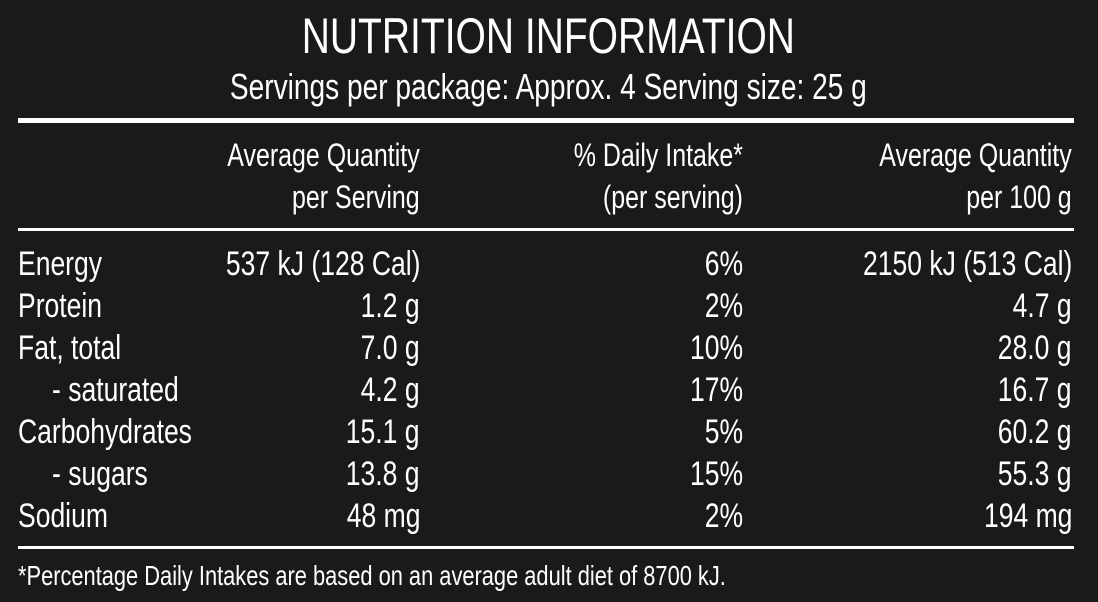 The width and height of the screenshot is (1098, 602). What do you see at coordinates (672, 197) in the screenshot?
I see `column-header-daily-intake-line2: (per serving)` at bounding box center [672, 197].